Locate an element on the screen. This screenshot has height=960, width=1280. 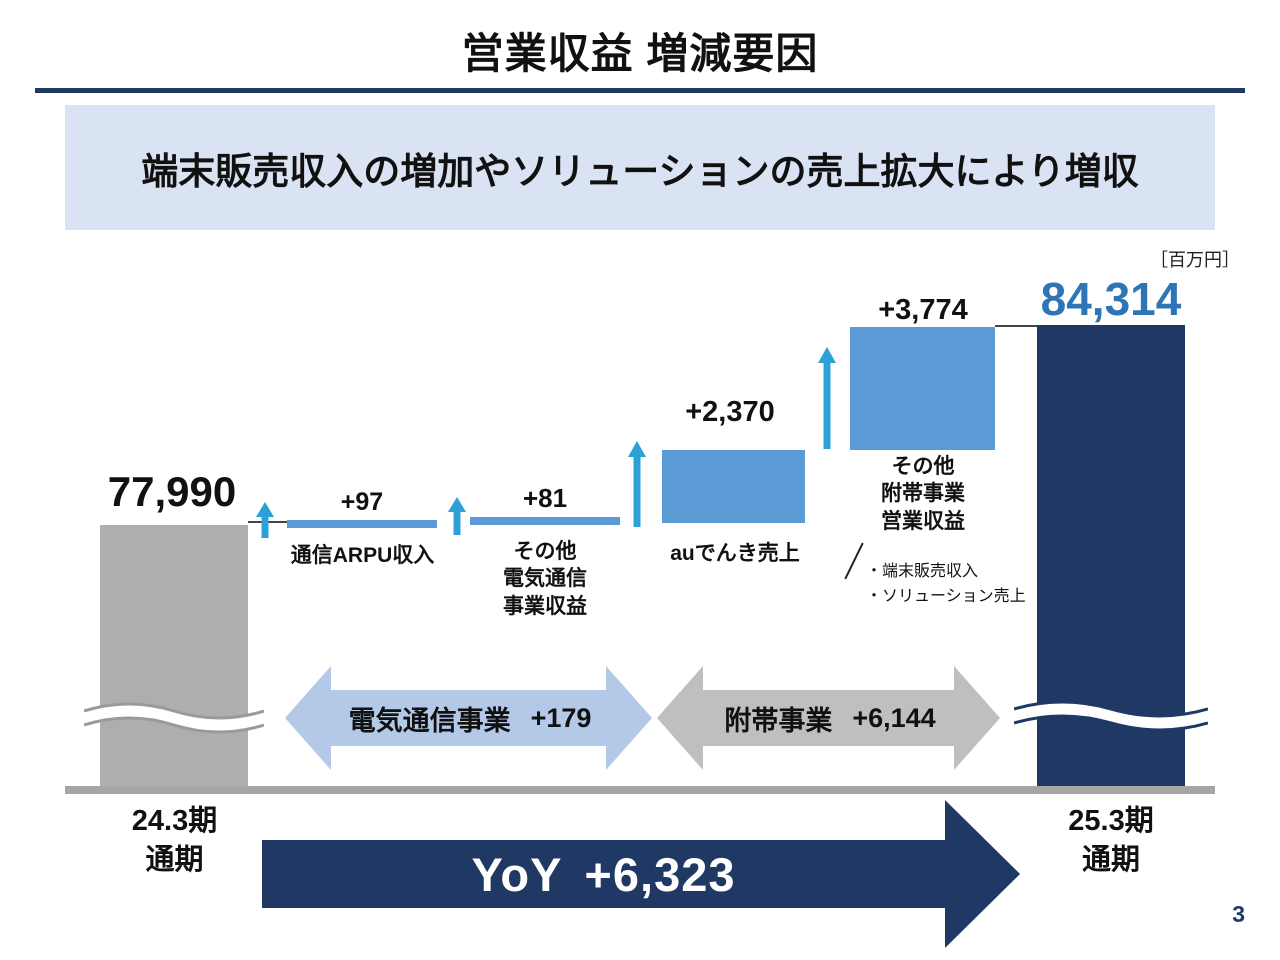
start-period-label: 24.3期 通期 is located at coordinates (174, 841).